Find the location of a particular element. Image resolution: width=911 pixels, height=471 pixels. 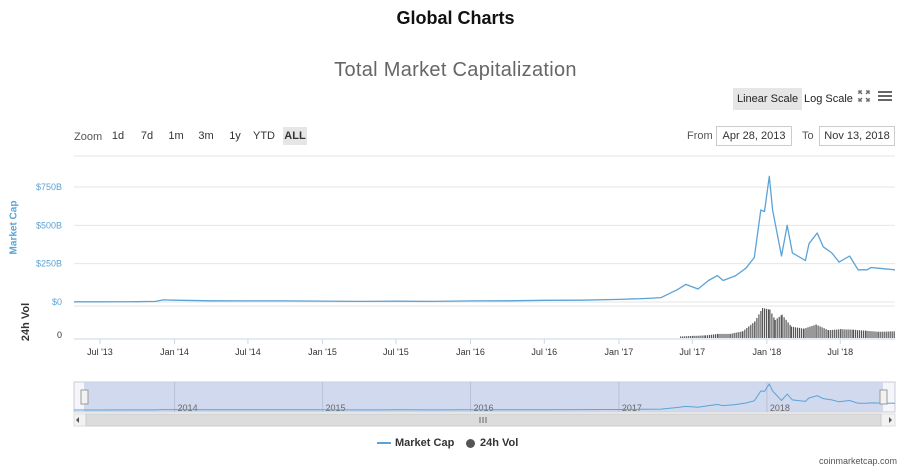

zoom-button-ytd: YTD is located at coordinates (264, 136).